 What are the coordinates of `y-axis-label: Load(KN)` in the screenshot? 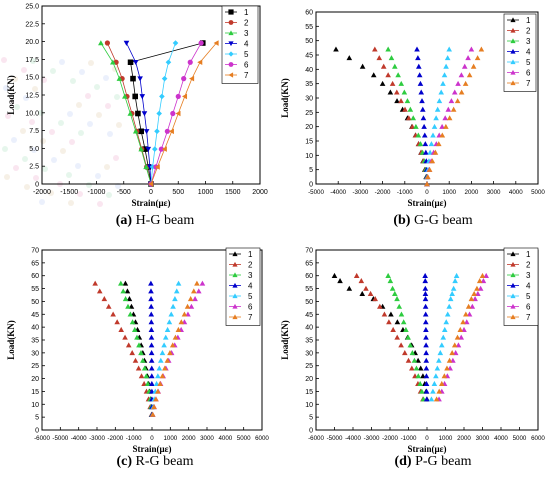 It's located at (11, 340).